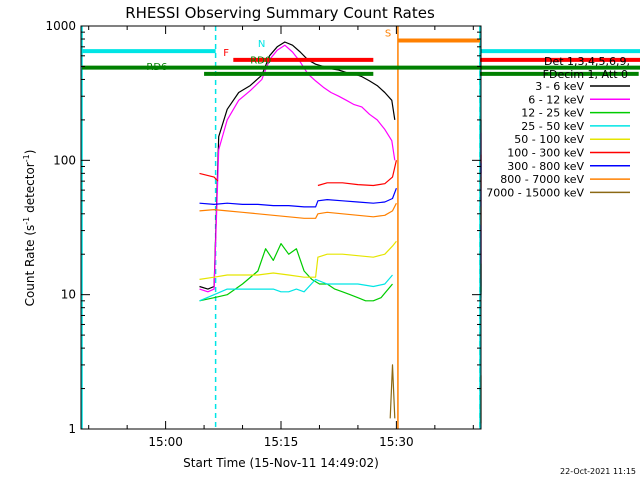  What do you see at coordinates (30, 152) in the screenshot?
I see `y-axis-label-end: )` at bounding box center [30, 152].